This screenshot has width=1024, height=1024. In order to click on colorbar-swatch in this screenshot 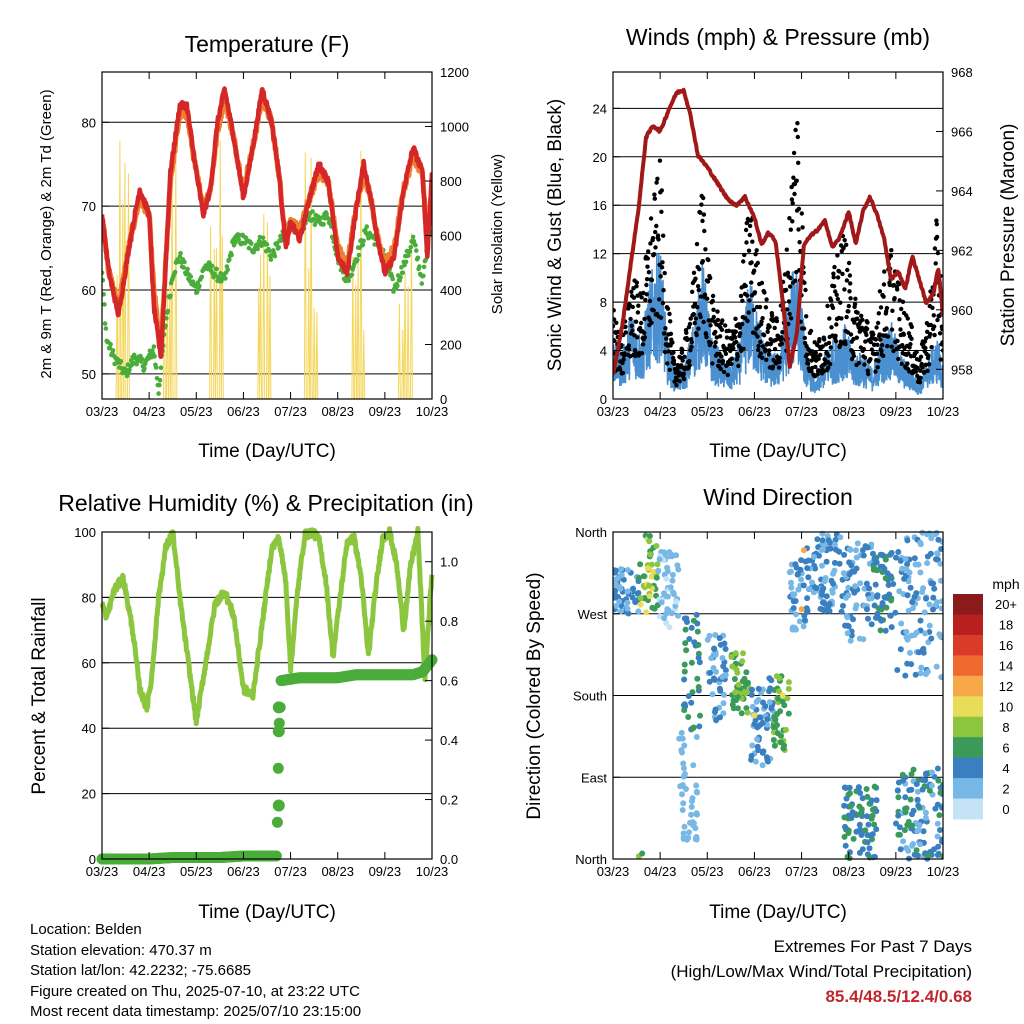, I will do `click(968, 768)`.